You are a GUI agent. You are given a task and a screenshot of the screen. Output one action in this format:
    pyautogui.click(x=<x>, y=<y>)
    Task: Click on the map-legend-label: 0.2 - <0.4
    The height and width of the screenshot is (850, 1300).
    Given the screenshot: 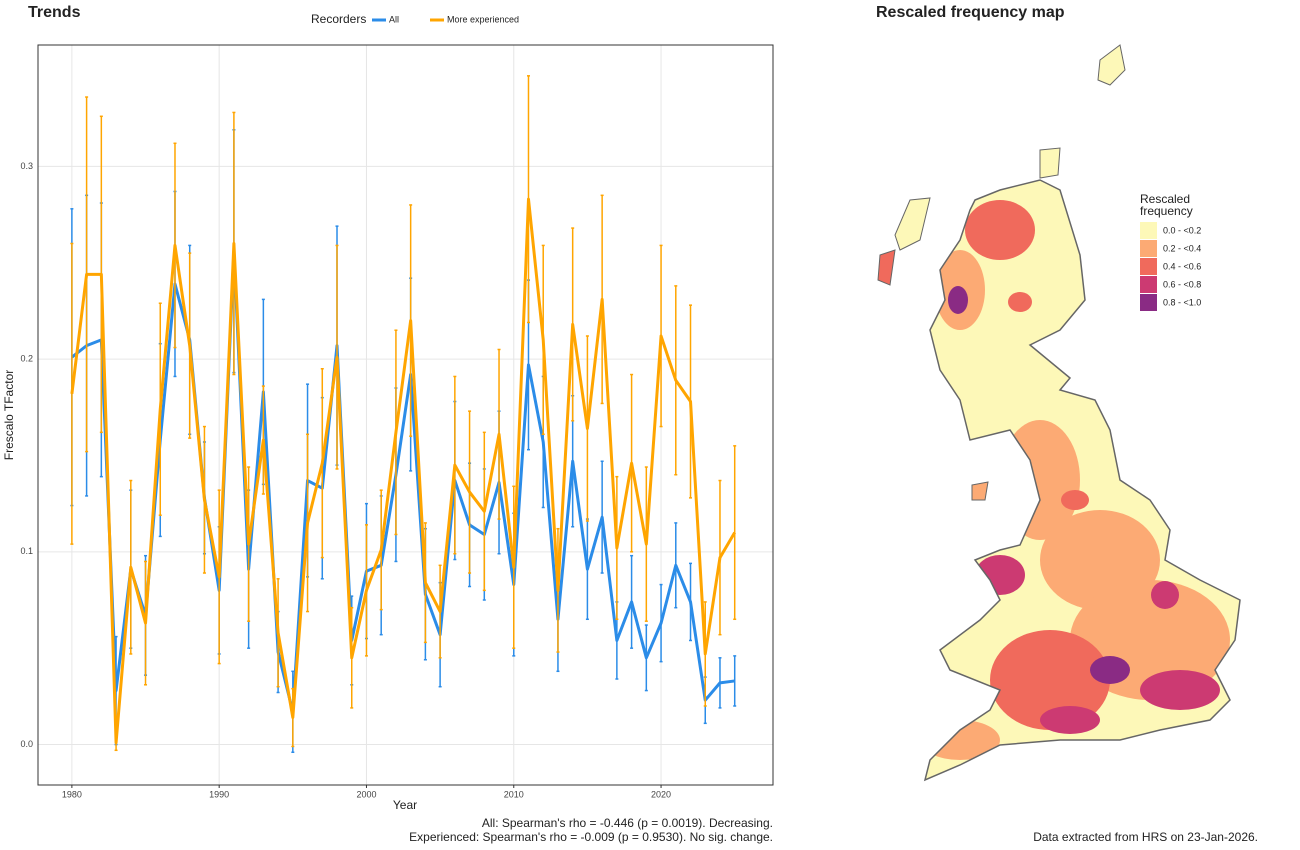 What is the action you would take?
    pyautogui.click(x=1182, y=248)
    